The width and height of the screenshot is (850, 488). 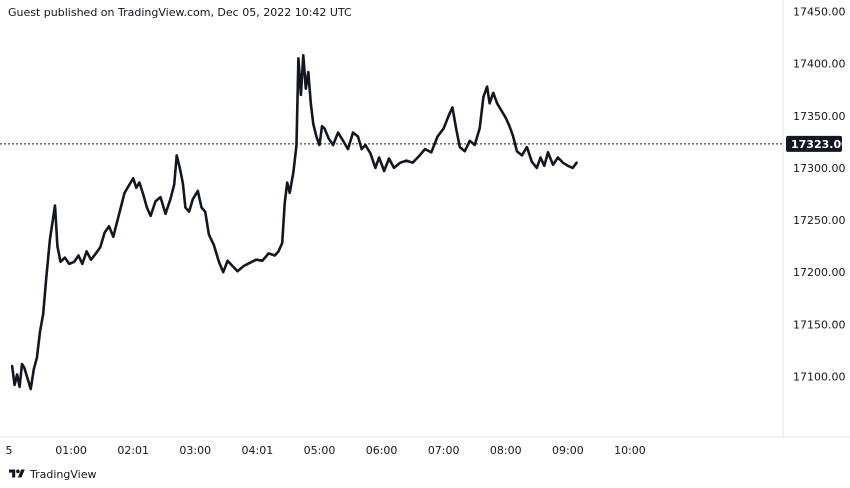 What do you see at coordinates (17, 473) in the screenshot?
I see `tradingview-logo-icon` at bounding box center [17, 473].